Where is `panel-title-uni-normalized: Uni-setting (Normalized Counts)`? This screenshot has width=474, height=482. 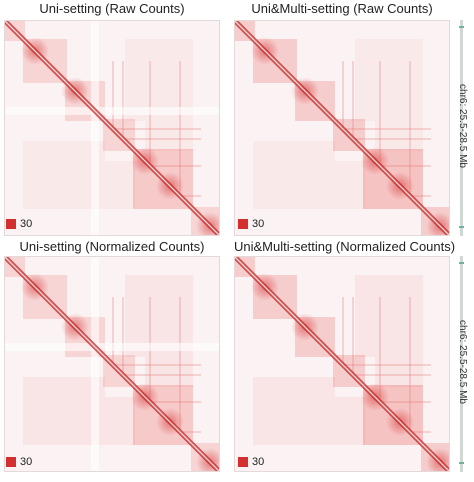
panel-title-uni-normalized: Uni-setting (Normalized Counts) is located at coordinates (112, 246).